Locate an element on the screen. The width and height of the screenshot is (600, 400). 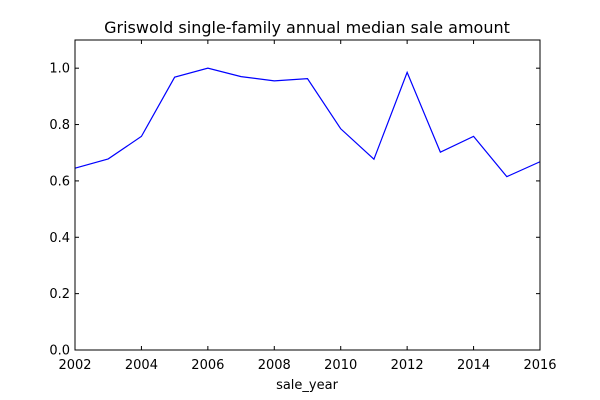
y-tick-label: 0.2 is located at coordinates (59, 294).